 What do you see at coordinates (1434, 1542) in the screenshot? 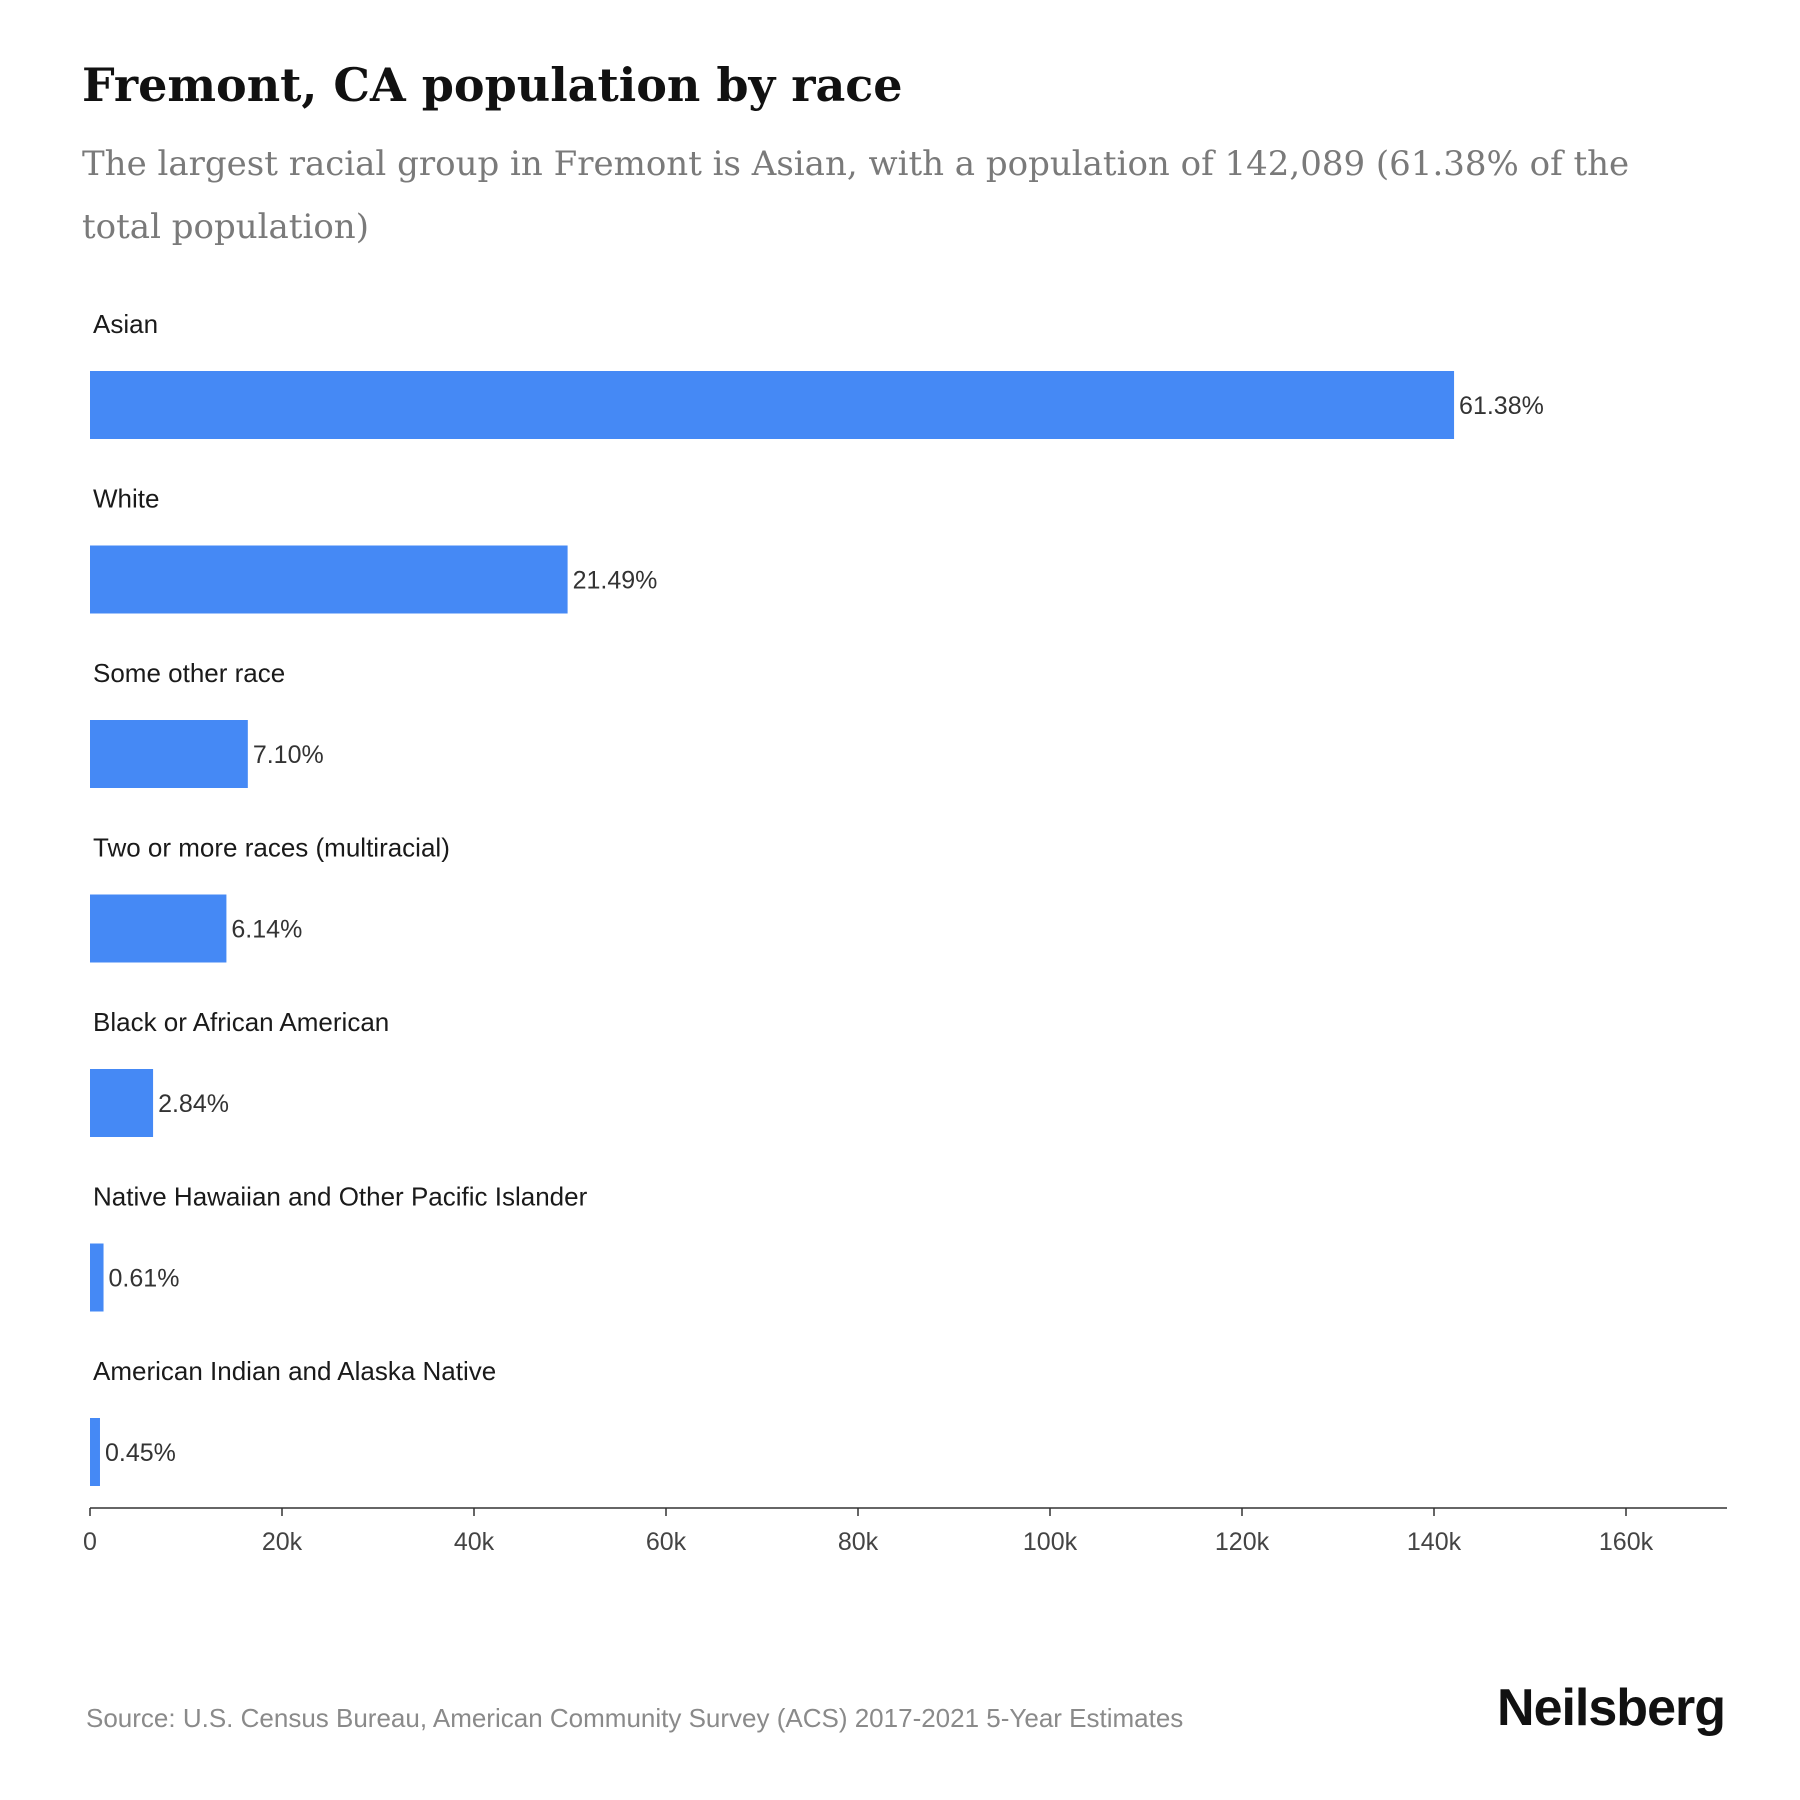
I see `x-tick-label: 140k` at bounding box center [1434, 1542].